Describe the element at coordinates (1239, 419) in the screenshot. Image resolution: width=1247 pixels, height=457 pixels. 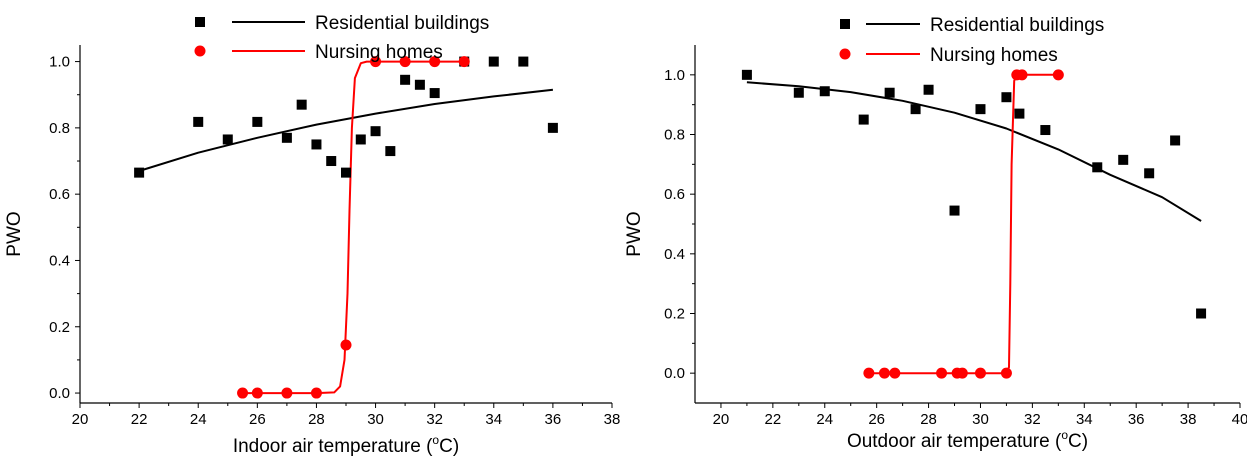
I see `x-tick-label: 40` at that location.